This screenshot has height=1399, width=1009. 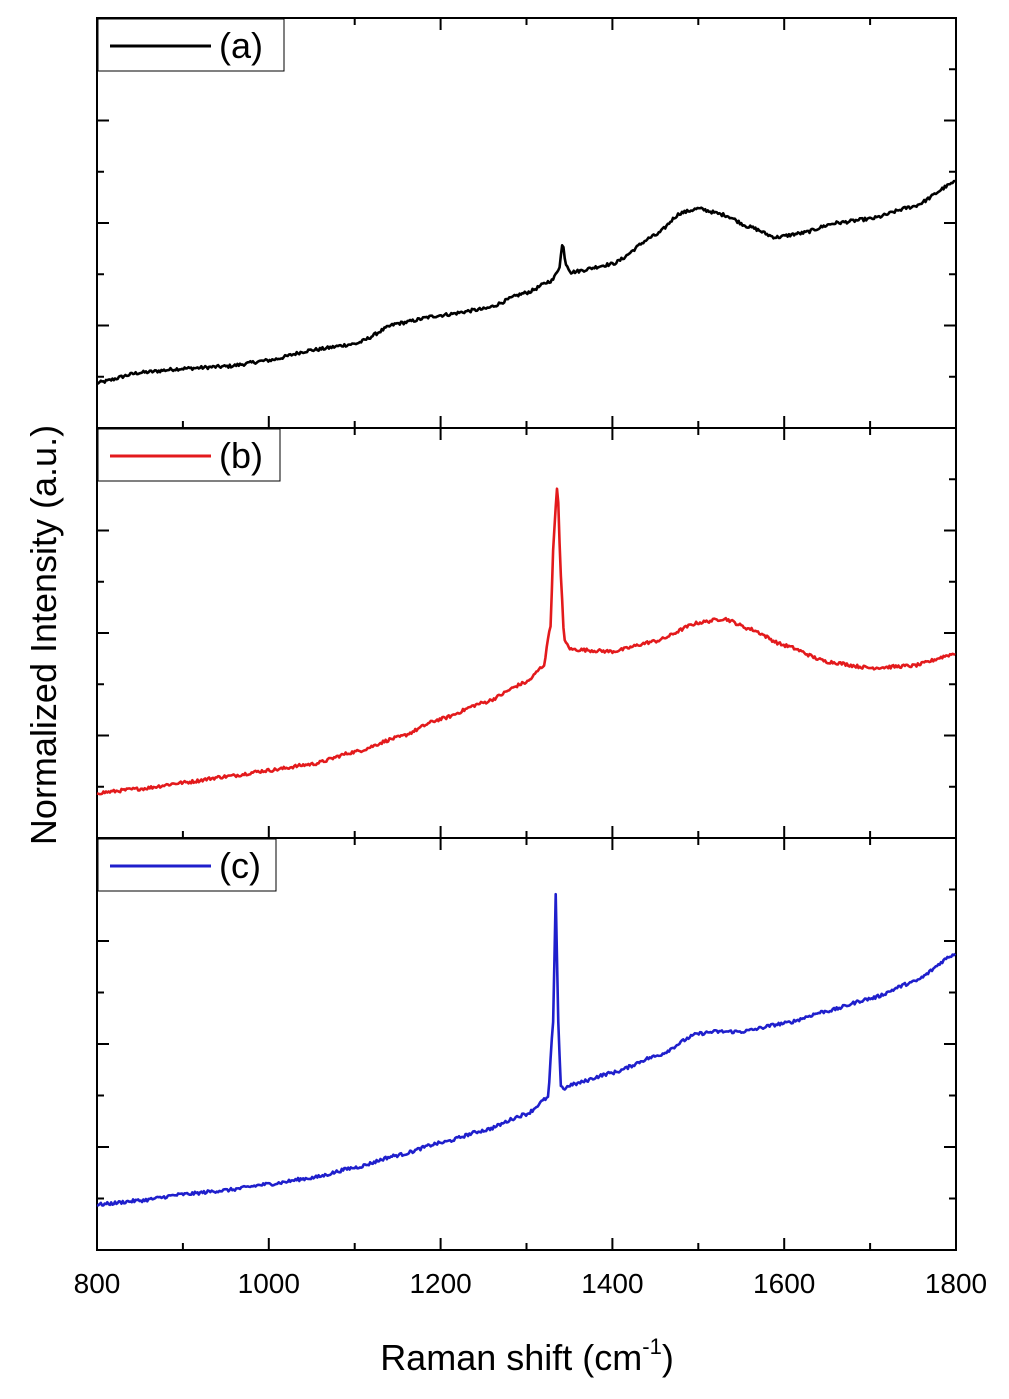 I want to click on panel-a-spectrum-line, so click(x=526, y=282).